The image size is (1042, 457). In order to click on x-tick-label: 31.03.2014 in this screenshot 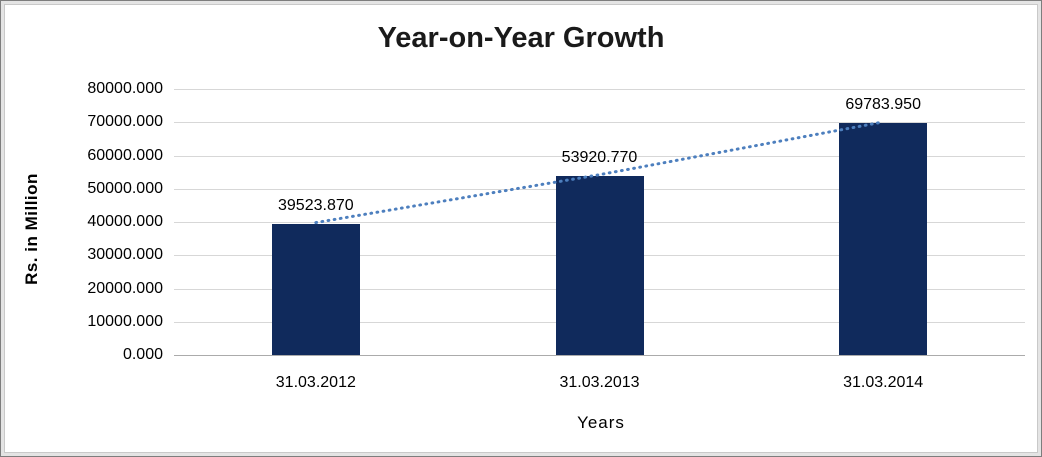, I will do `click(883, 382)`.